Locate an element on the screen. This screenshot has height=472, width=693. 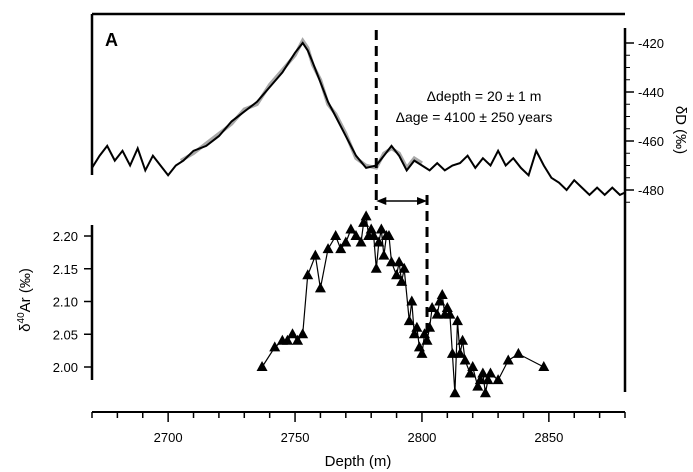
right-tick-label: -440 is located at coordinates (651, 92).